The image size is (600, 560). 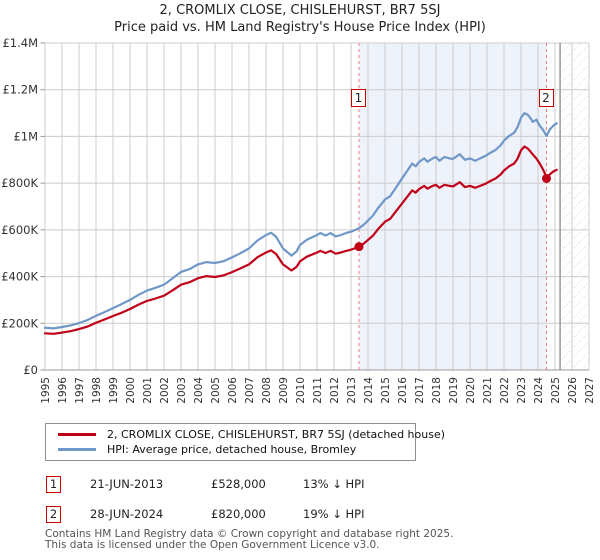 I want to click on x-tick-label: 2003, so click(x=182, y=390).